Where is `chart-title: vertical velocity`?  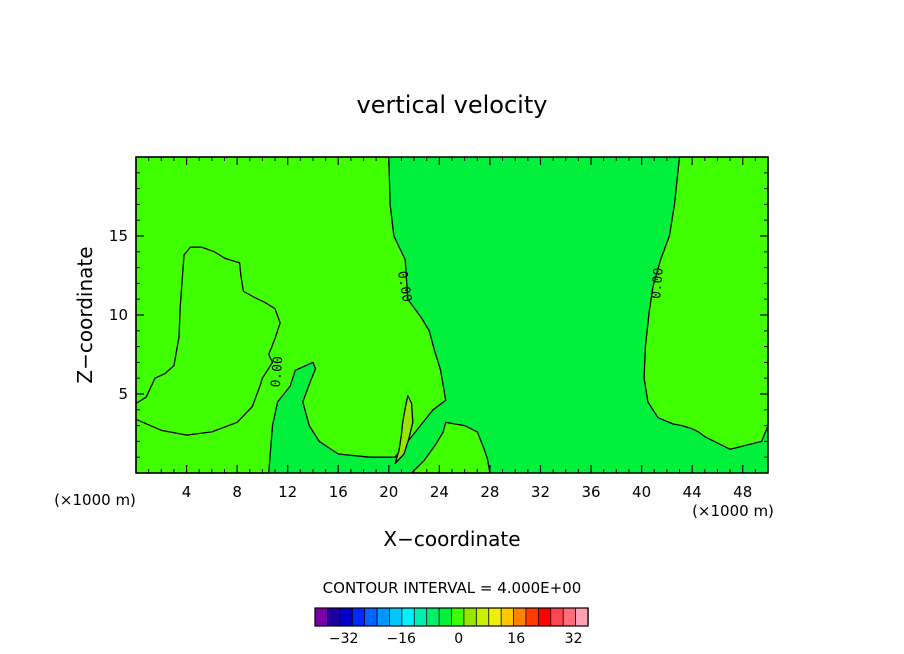
chart-title: vertical velocity is located at coordinates (452, 105).